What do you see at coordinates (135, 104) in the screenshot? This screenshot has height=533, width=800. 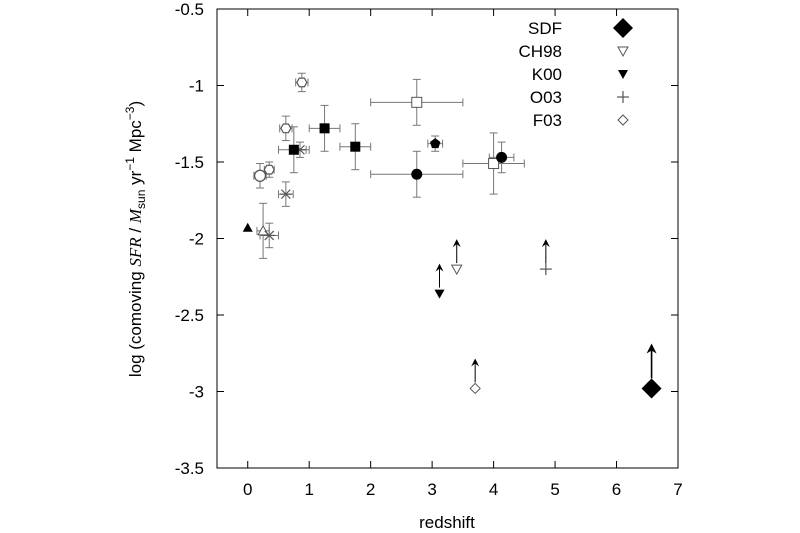 I see `y-axis-title-close: )` at bounding box center [135, 104].